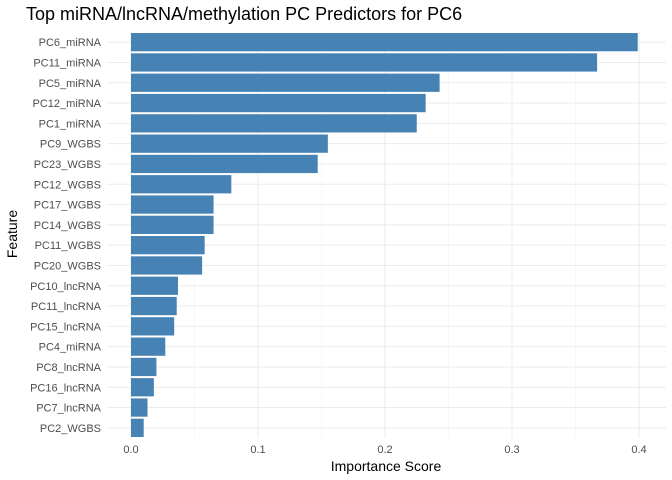 The image size is (672, 480). Describe the element at coordinates (274, 123) in the screenshot. I see `bar-PC1_miRNA` at that location.